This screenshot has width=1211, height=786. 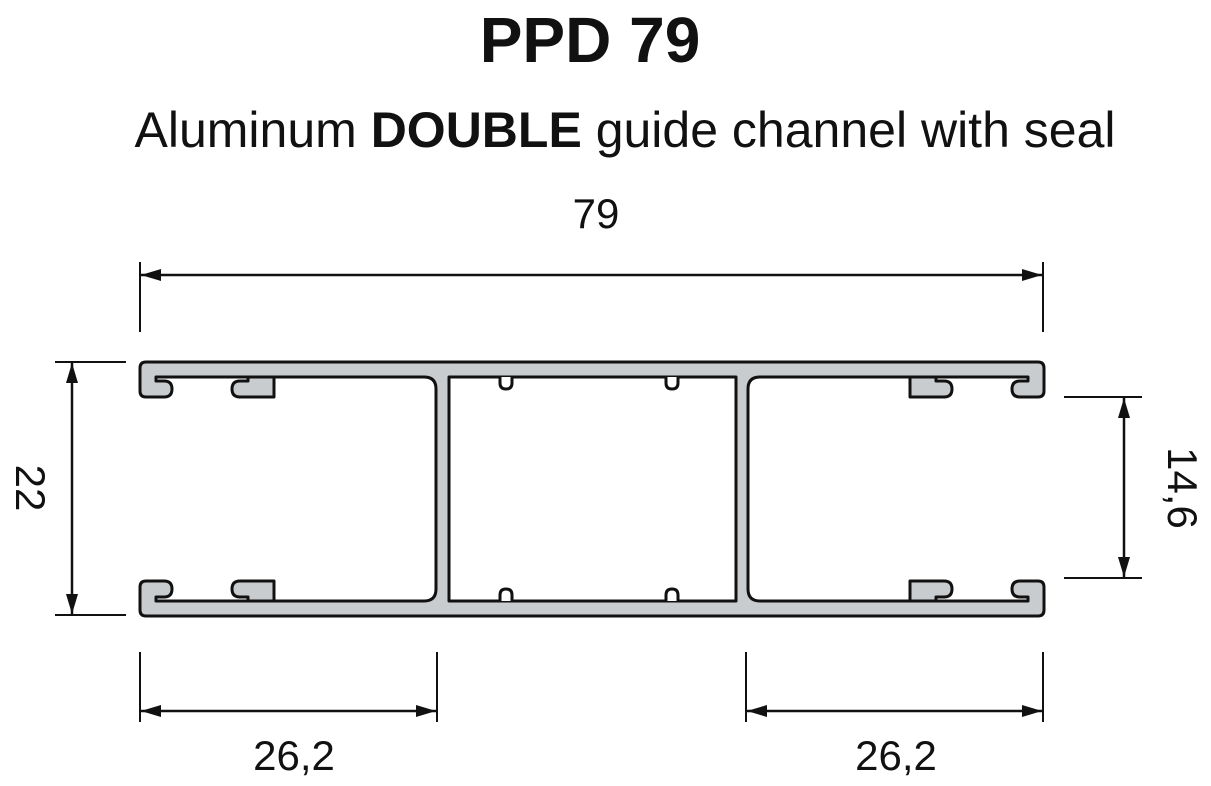 I want to click on drawing-subtitle: Aluminum DOUBLE guide channel with seal, so click(x=605, y=130).